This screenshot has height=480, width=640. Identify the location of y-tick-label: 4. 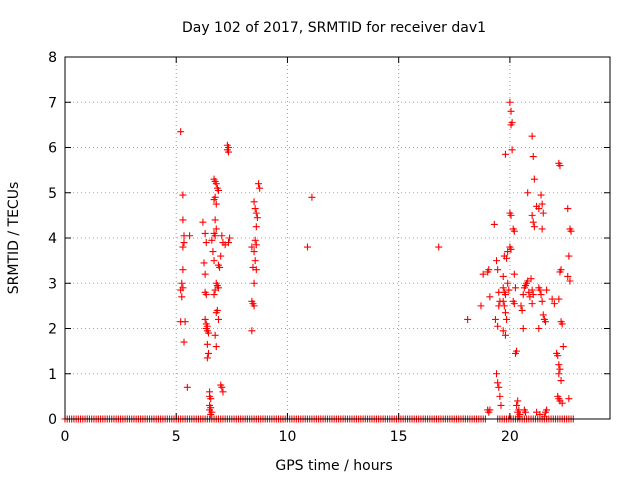
(52, 239).